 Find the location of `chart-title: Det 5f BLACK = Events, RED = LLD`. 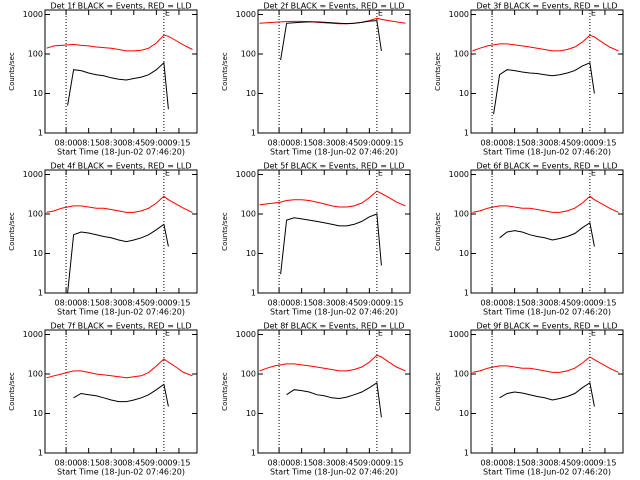

chart-title: Det 5f BLACK = Events, RED = LLD is located at coordinates (333, 166).